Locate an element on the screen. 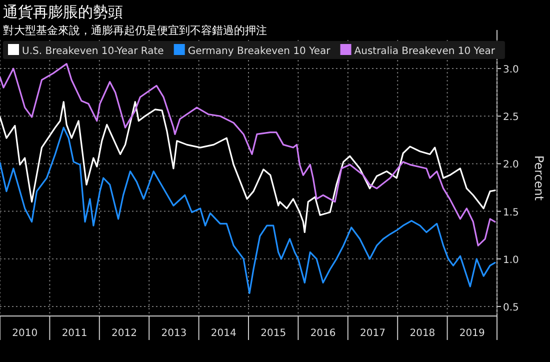  y-tick-label: 3.0 is located at coordinates (511, 70).